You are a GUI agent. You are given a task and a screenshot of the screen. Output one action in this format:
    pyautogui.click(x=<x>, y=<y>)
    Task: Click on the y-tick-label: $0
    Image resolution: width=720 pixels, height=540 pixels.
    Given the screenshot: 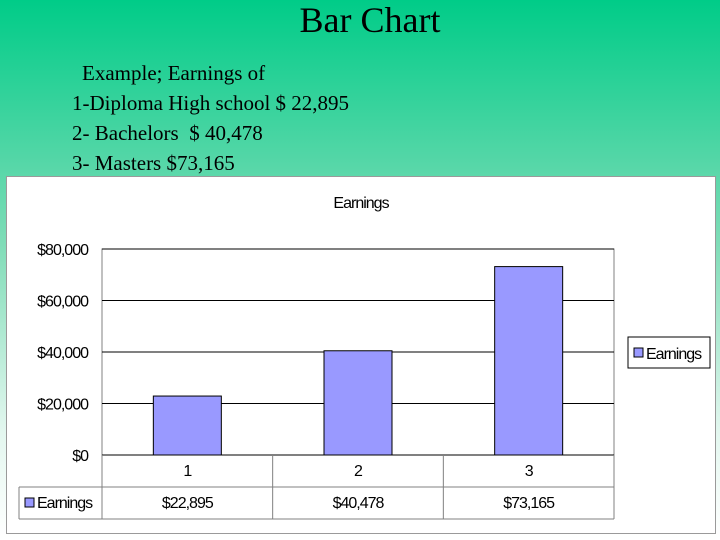 What is the action you would take?
    pyautogui.click(x=80, y=456)
    